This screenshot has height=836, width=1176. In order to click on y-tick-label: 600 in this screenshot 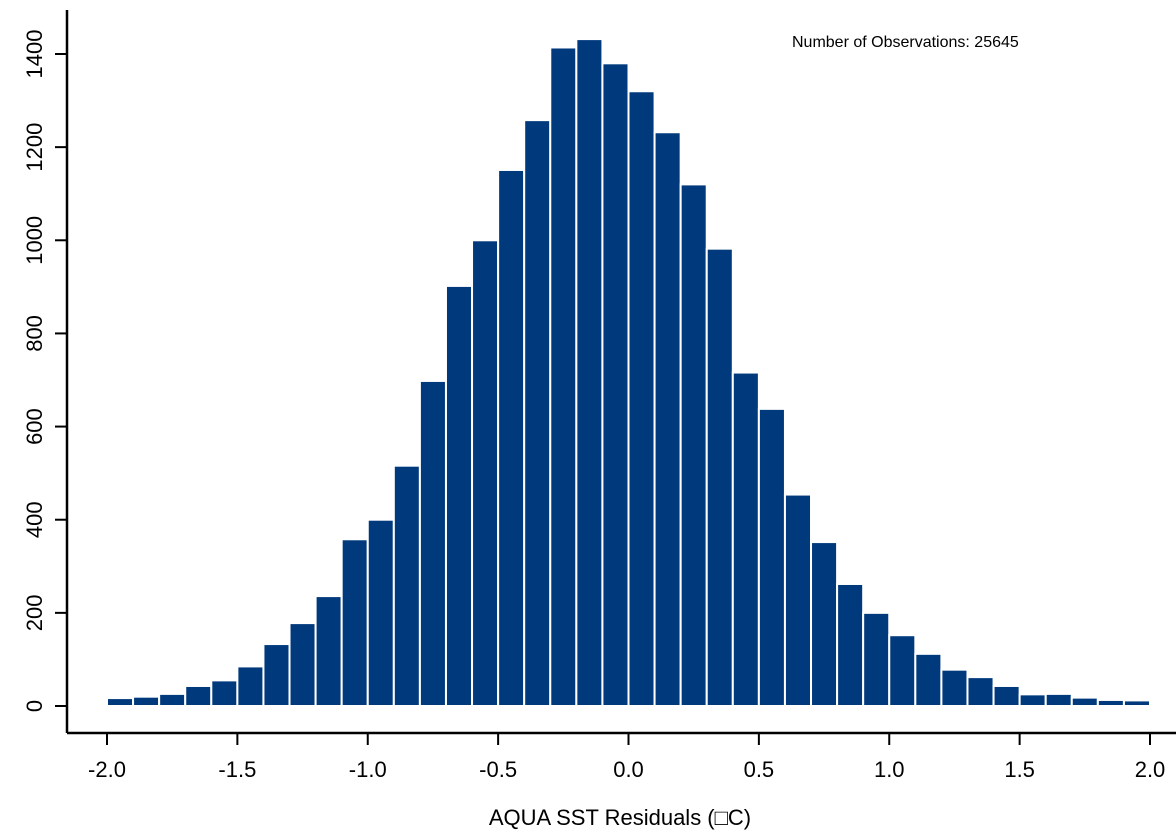, I will do `click(34, 426)`.